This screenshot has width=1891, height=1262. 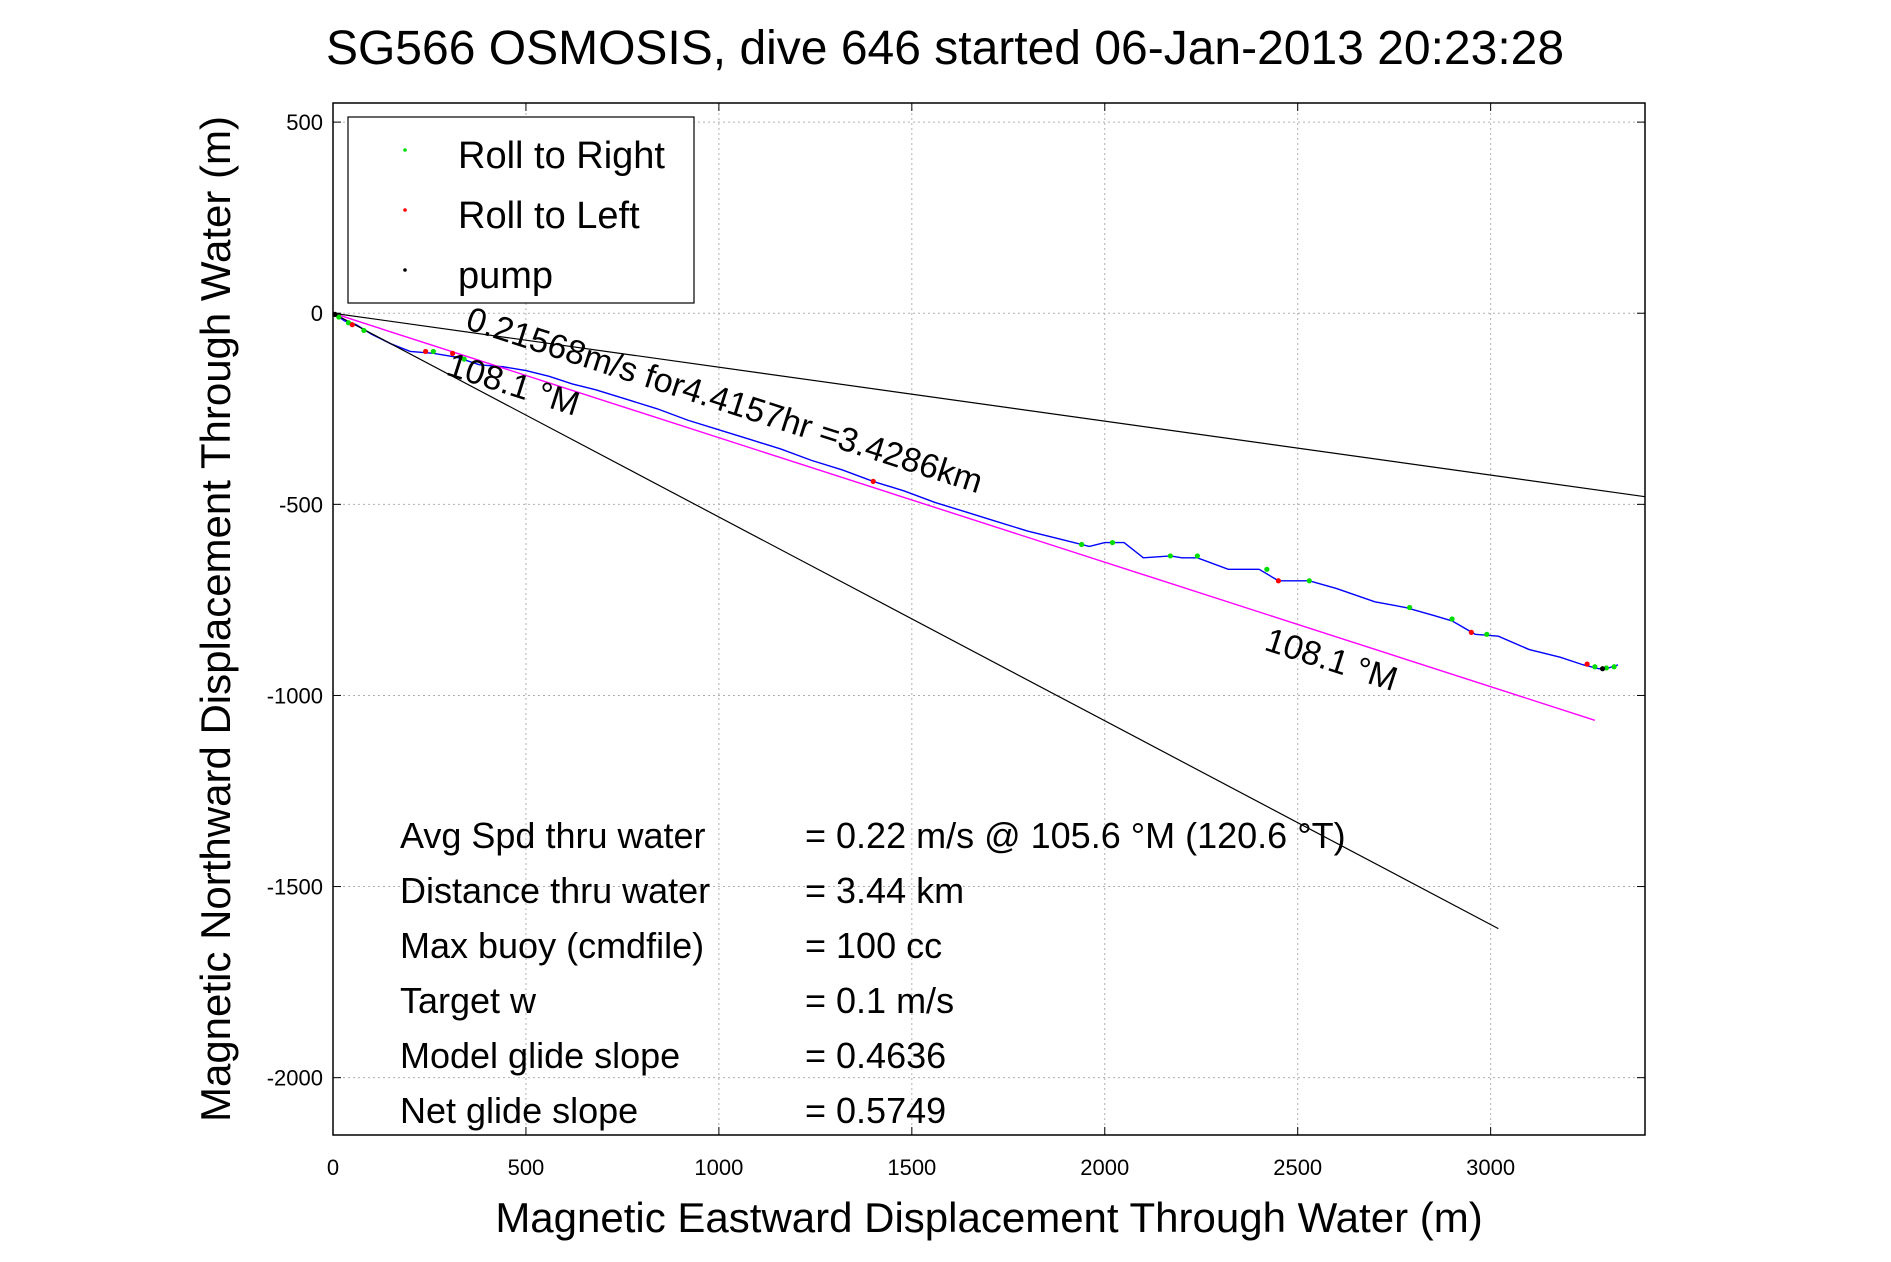 I want to click on y-tick-label: 0, so click(x=317, y=313).